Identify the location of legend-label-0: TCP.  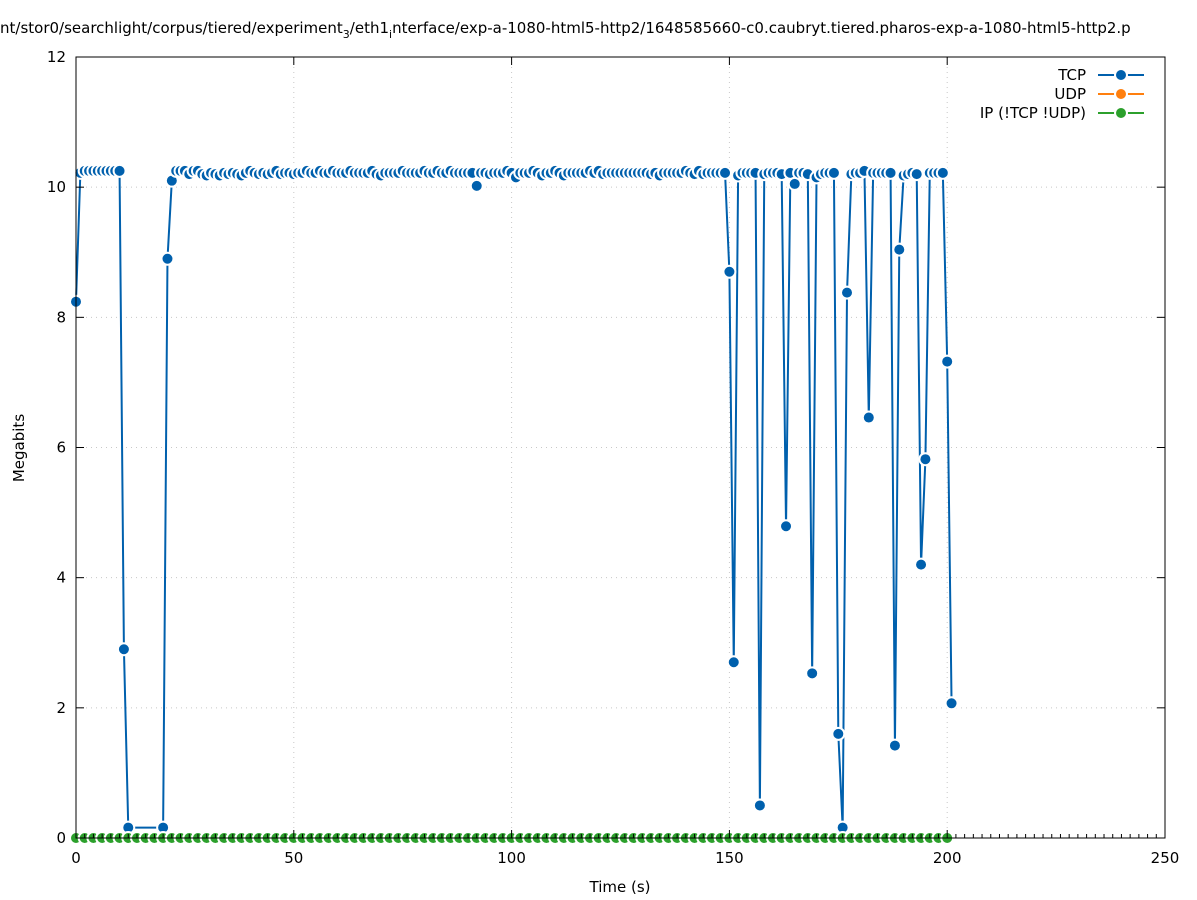
(1071, 75).